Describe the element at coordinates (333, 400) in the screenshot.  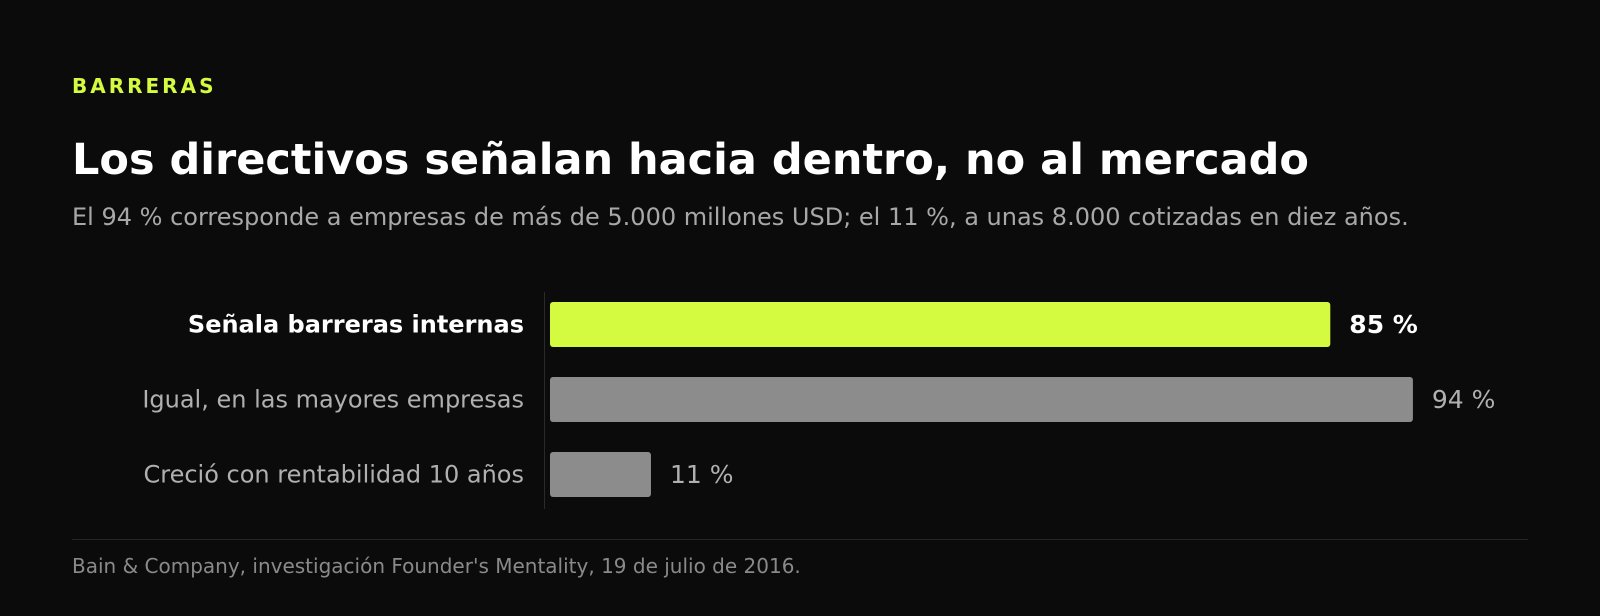
I see `category-label: Igual, en las mayores empresas` at that location.